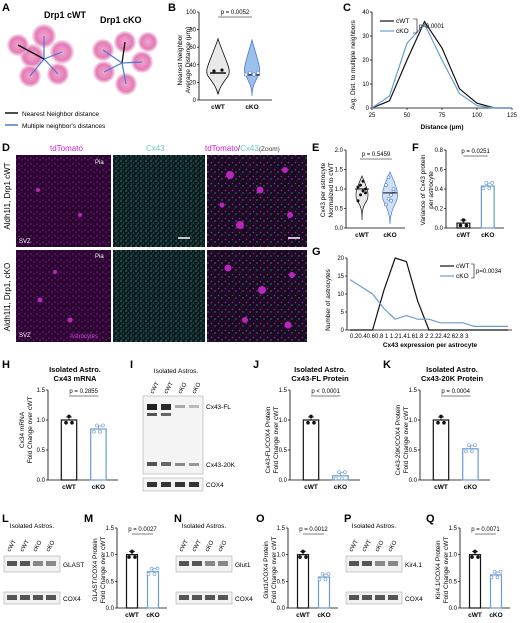 This screenshot has width=520, height=623. I want to click on y-axis-label-line1: Kir4.1/COX4 Protein, so click(438, 569).